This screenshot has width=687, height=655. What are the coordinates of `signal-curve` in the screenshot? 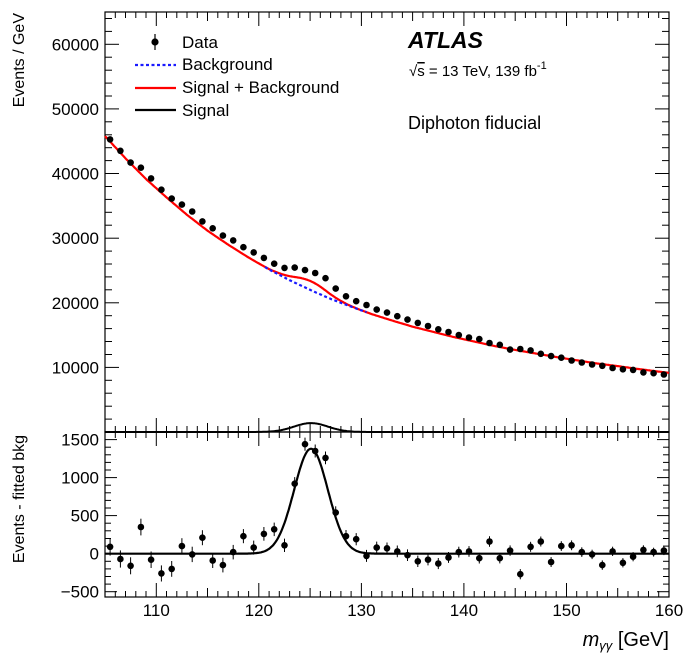 It's located at (387, 427).